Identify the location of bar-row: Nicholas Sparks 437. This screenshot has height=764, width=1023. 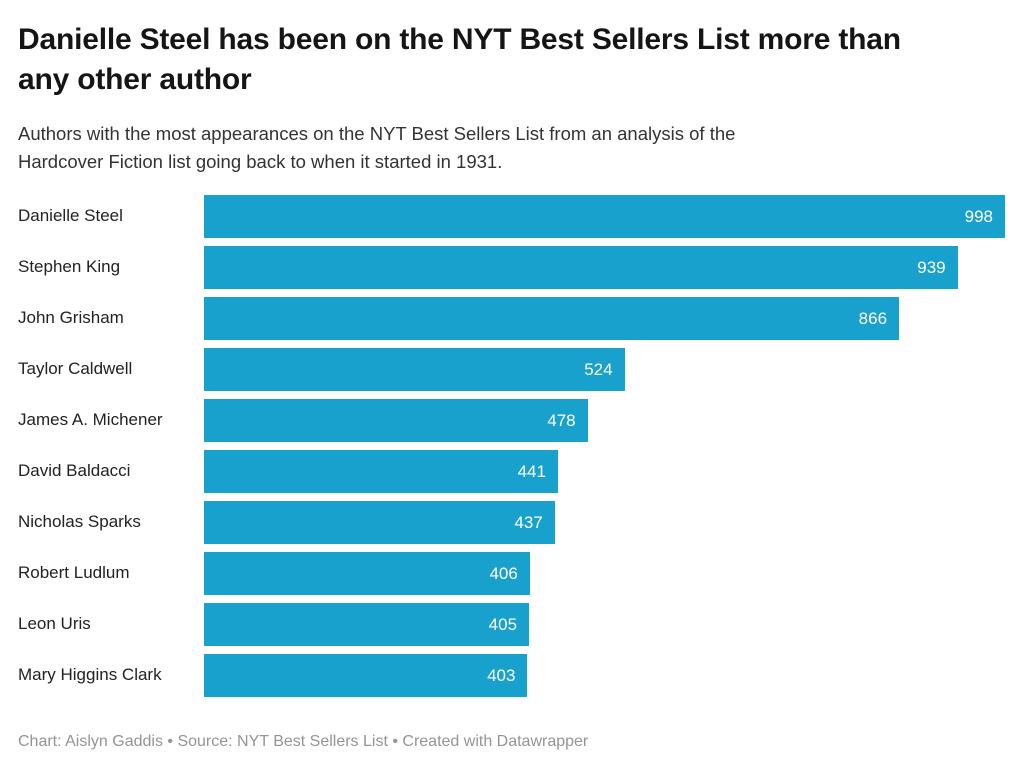
(511, 522).